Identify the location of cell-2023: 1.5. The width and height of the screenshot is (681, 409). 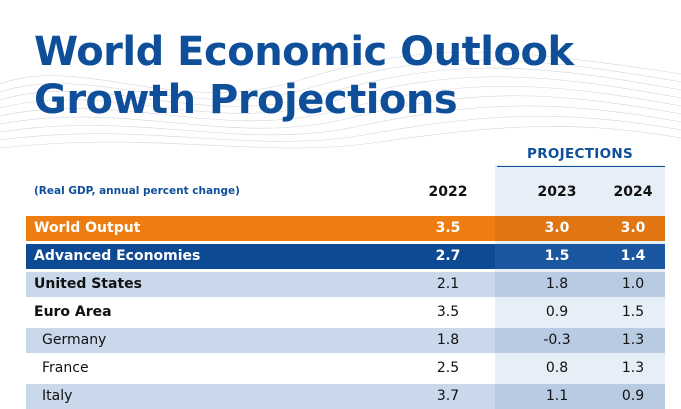
(557, 256).